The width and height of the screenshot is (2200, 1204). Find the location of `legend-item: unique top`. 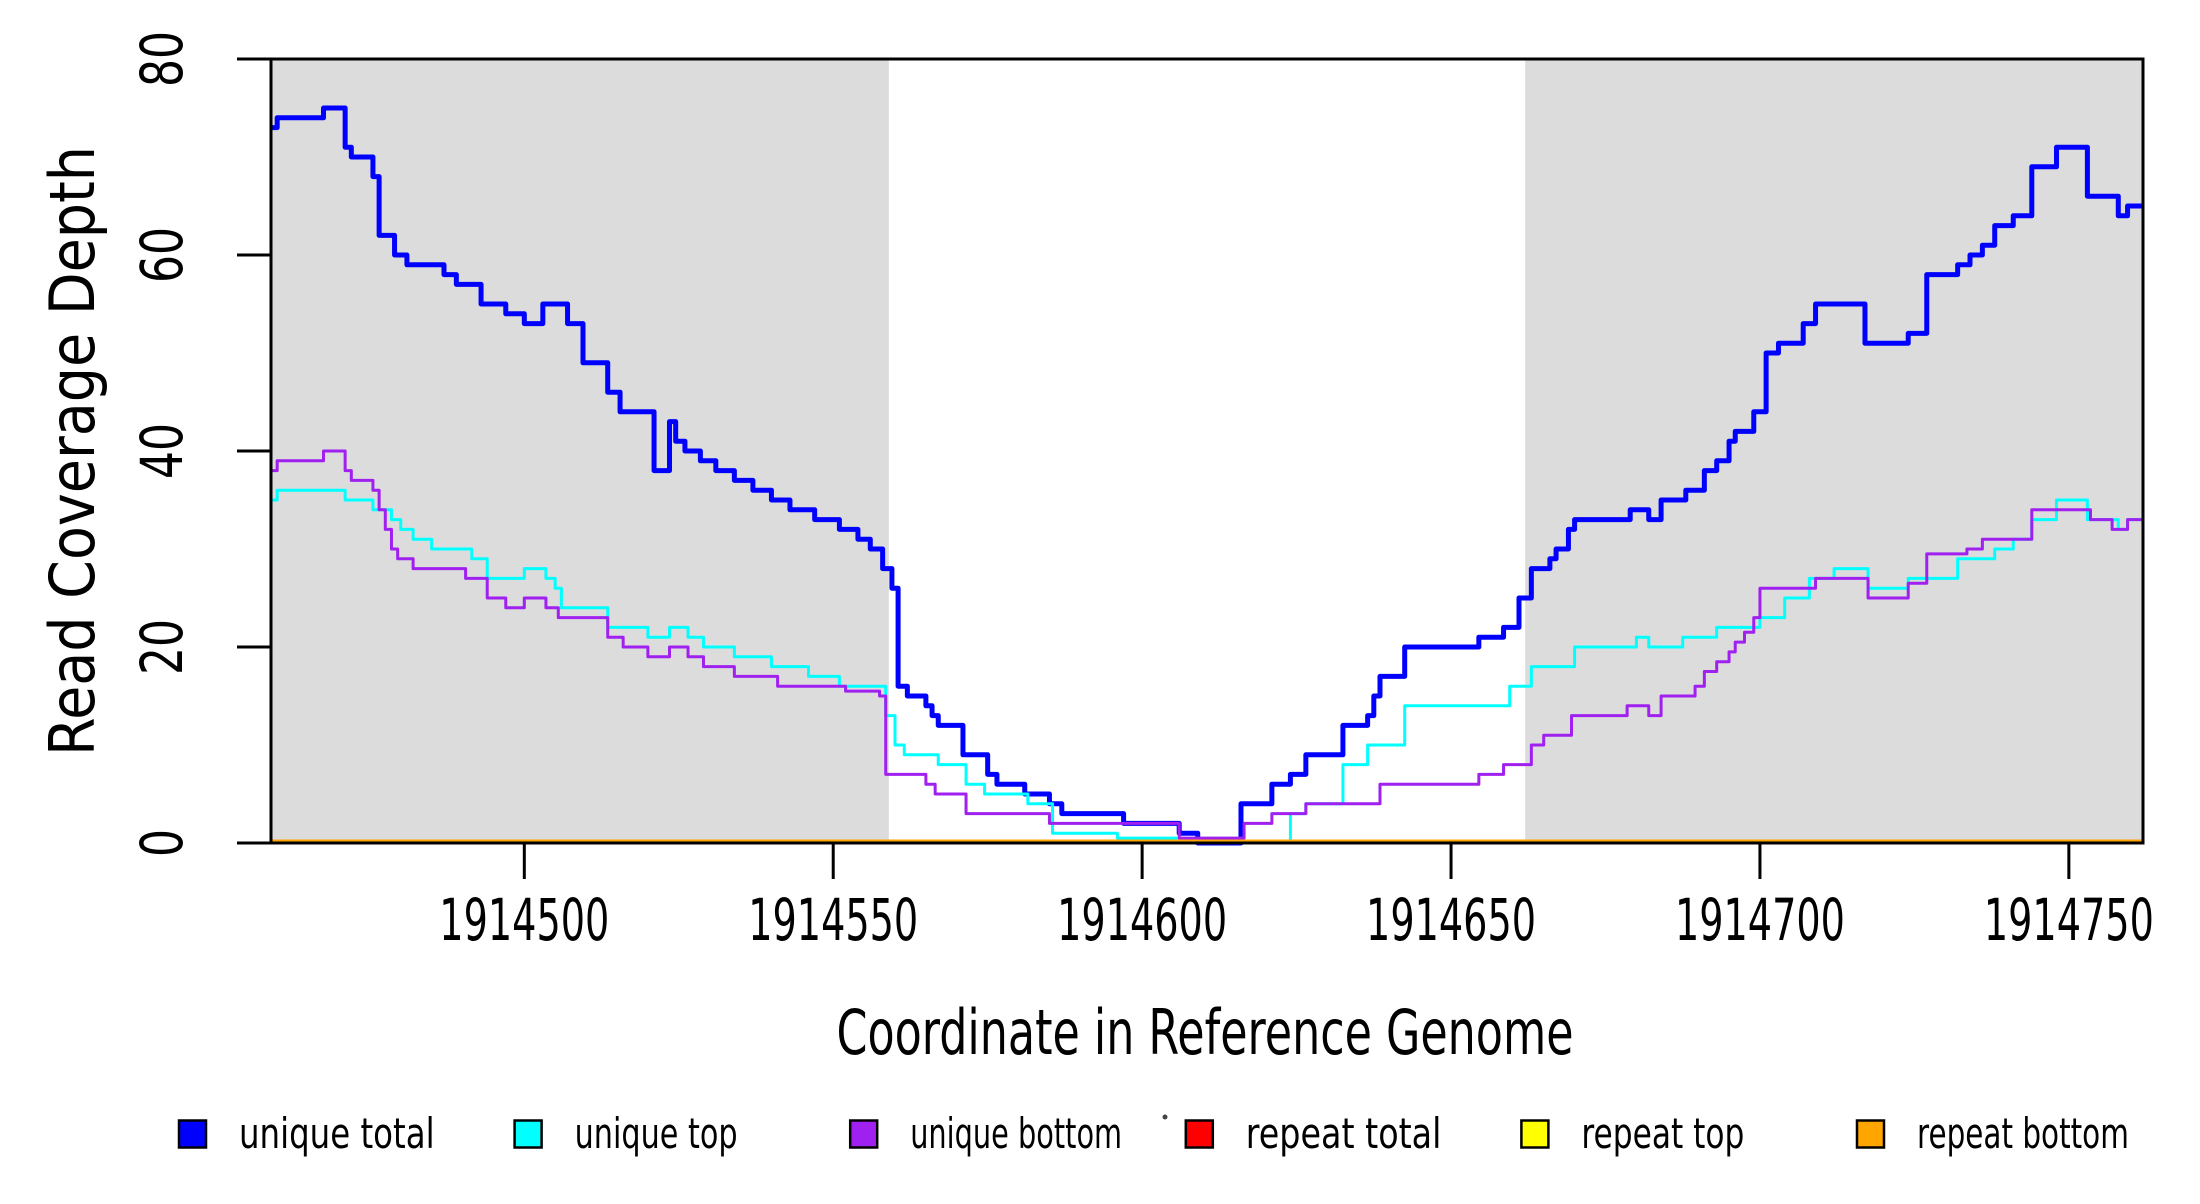

legend-item: unique top is located at coordinates (625, 1133).